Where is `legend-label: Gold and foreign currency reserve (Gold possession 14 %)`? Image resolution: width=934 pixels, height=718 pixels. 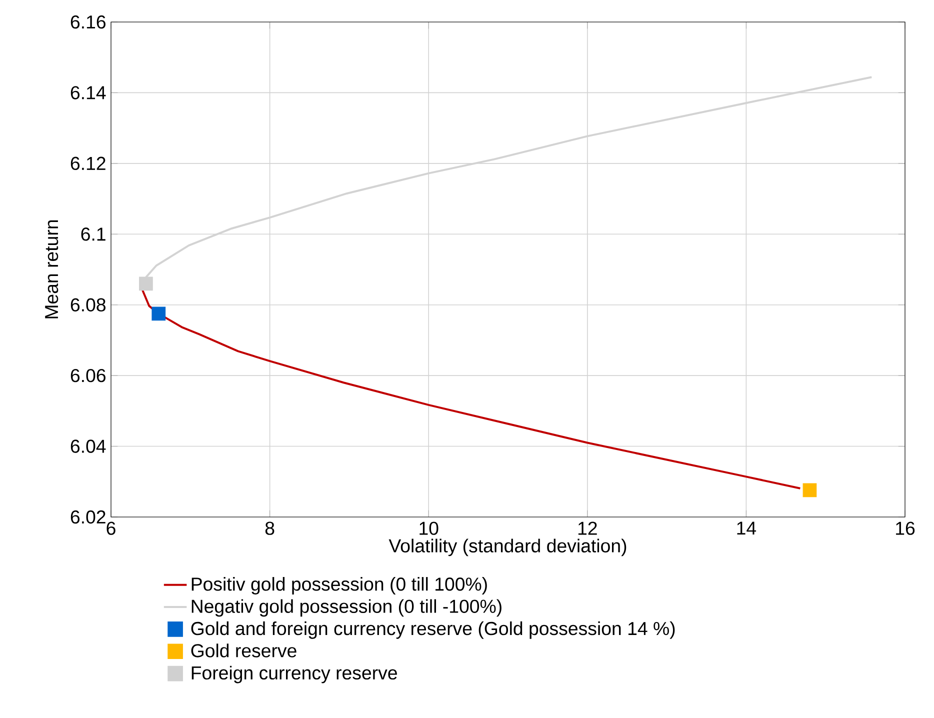 legend-label: Gold and foreign currency reserve (Gold possession 14 %) is located at coordinates (433, 630).